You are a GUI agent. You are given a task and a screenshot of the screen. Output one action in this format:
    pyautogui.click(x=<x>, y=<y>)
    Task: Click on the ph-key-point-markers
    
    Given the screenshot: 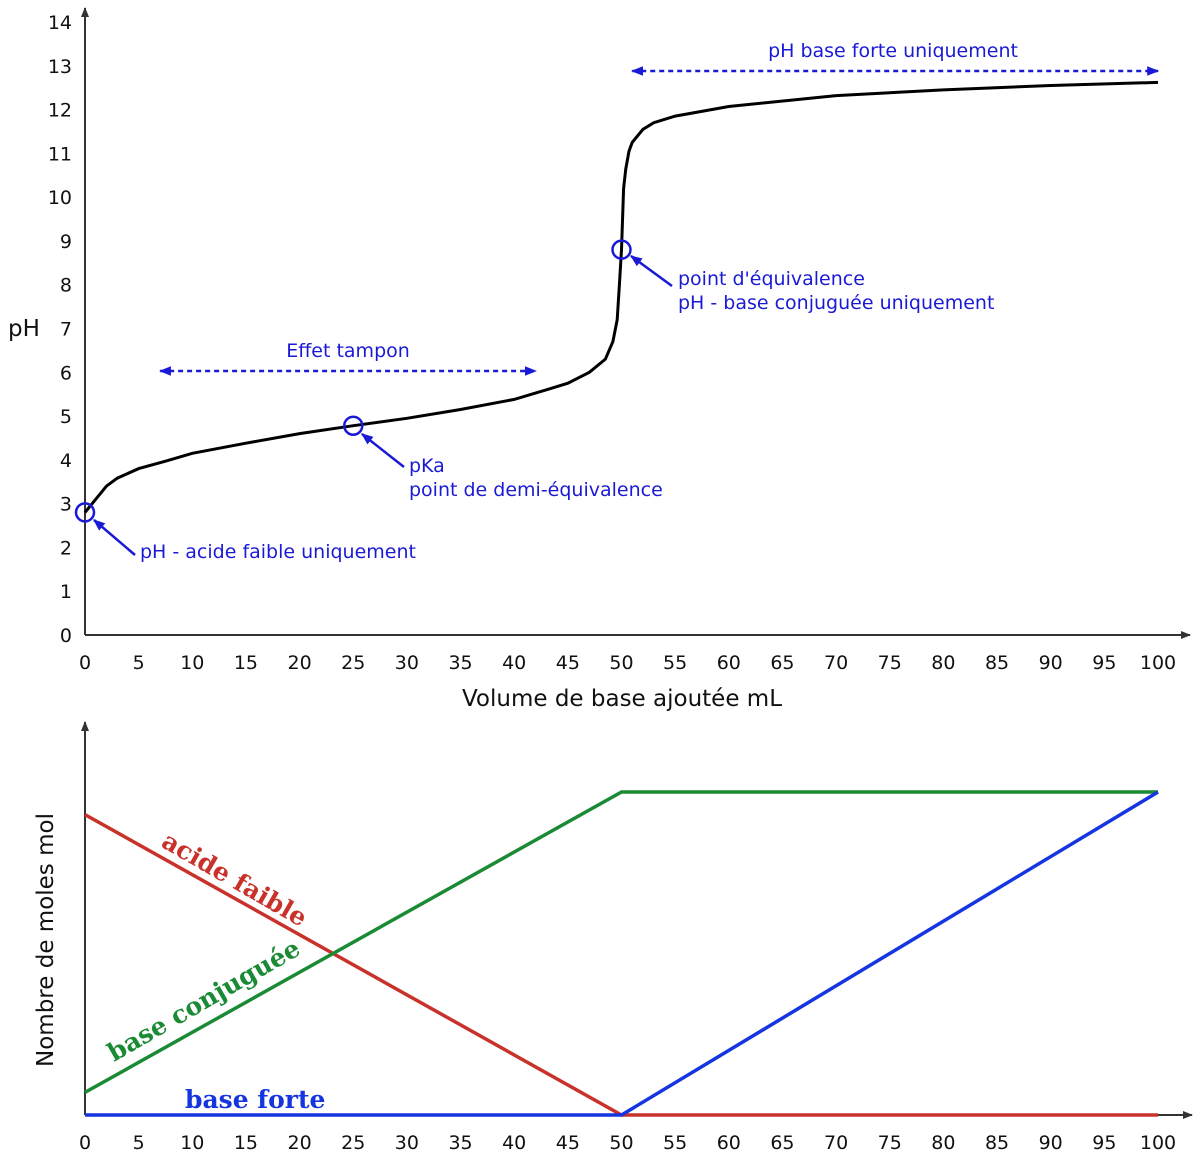 What is the action you would take?
    pyautogui.click(x=353, y=381)
    